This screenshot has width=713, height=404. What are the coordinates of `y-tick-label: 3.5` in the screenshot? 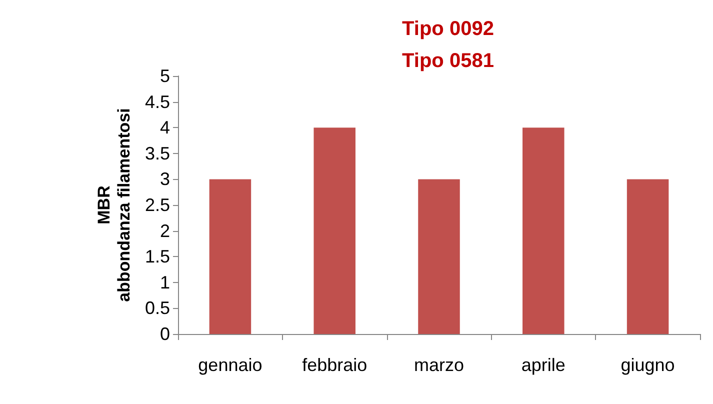 It's located at (157, 153).